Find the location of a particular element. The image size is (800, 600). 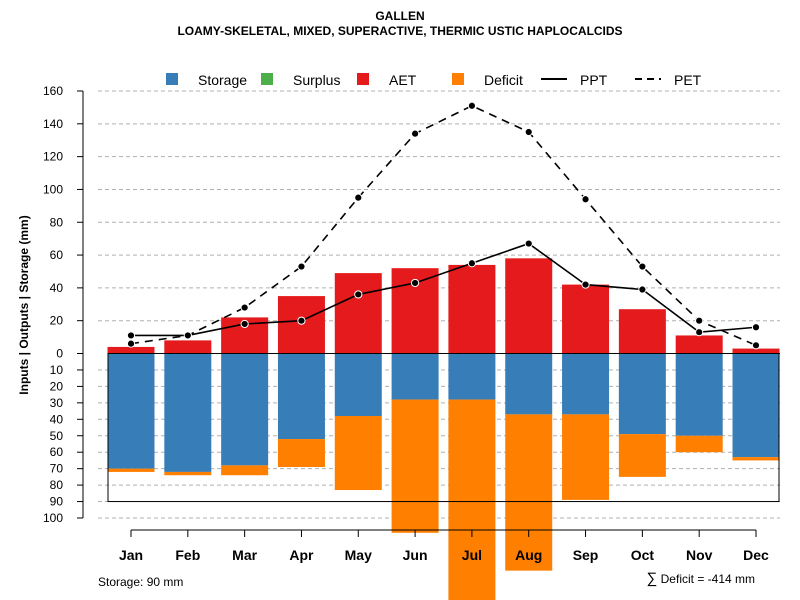

x-tick-label: May is located at coordinates (358, 555).